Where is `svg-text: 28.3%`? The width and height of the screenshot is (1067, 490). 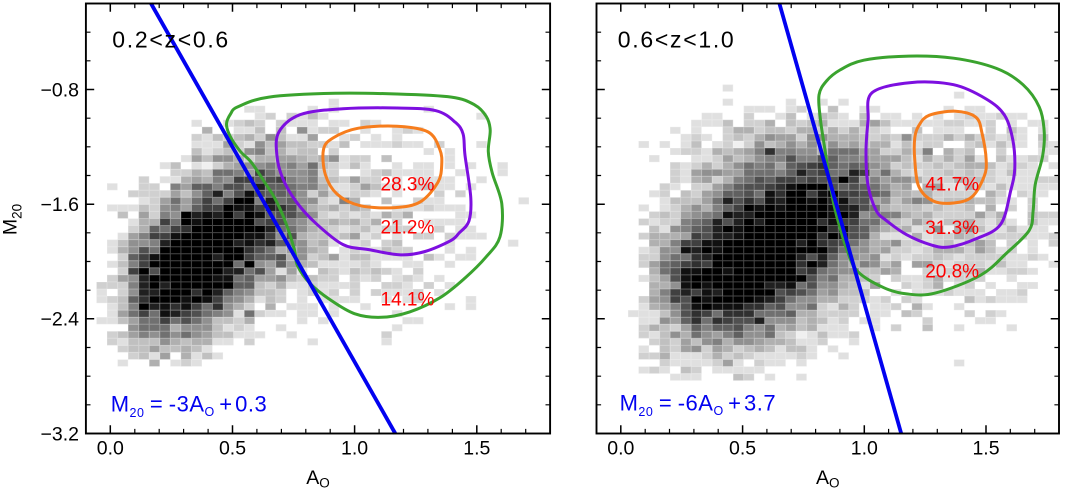 svg-text: 28.3% is located at coordinates (408, 185).